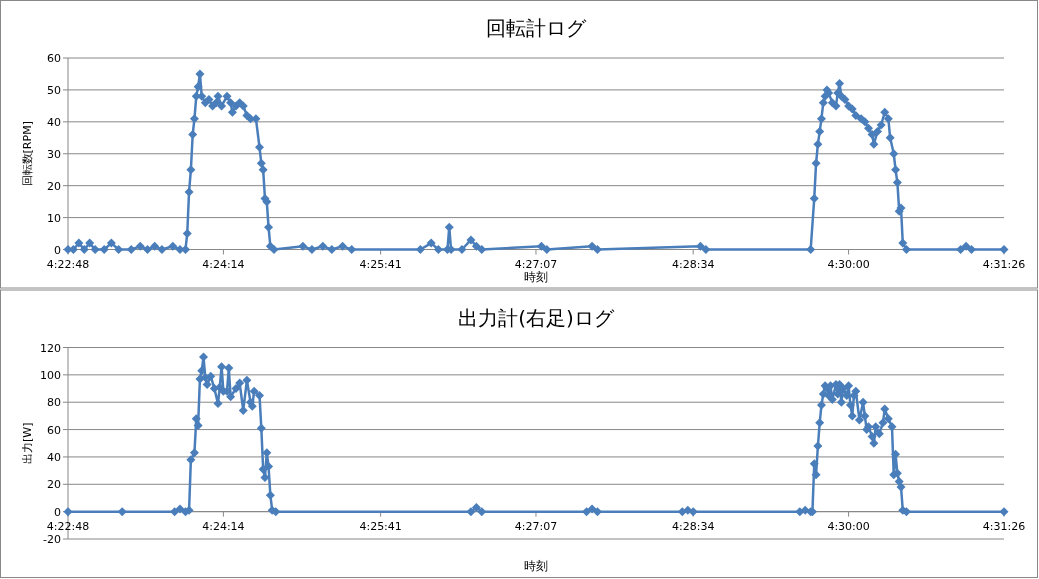 This screenshot has width=1039, height=579. What do you see at coordinates (27, 154) in the screenshot?
I see `y-axis-title: 回転数[RPM]` at bounding box center [27, 154].